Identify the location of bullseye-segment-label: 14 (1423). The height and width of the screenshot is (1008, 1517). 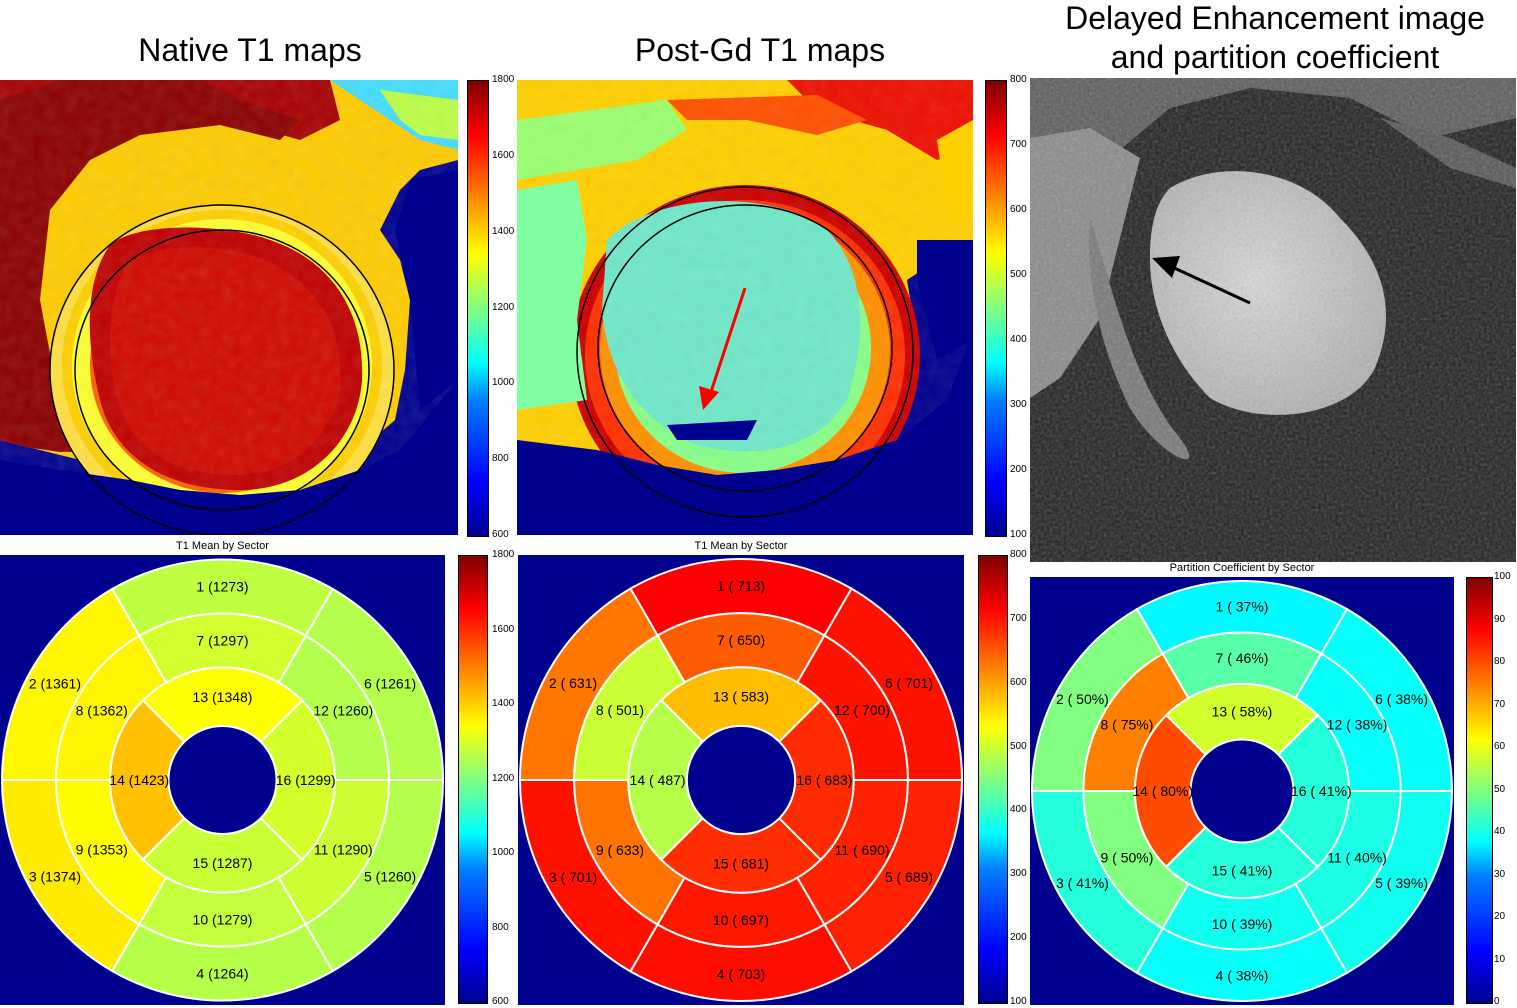
(139, 780).